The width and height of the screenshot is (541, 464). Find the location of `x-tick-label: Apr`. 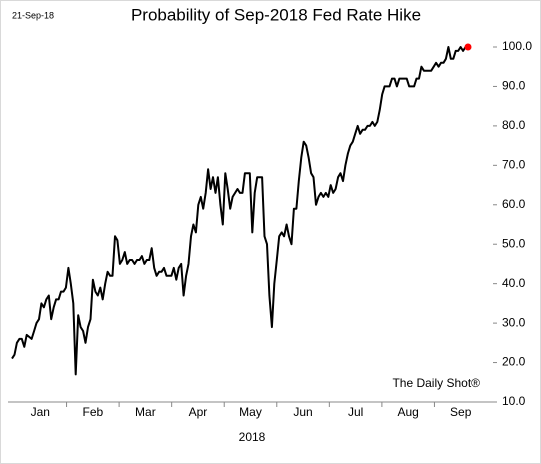

x-tick-label: Apr is located at coordinates (198, 412).